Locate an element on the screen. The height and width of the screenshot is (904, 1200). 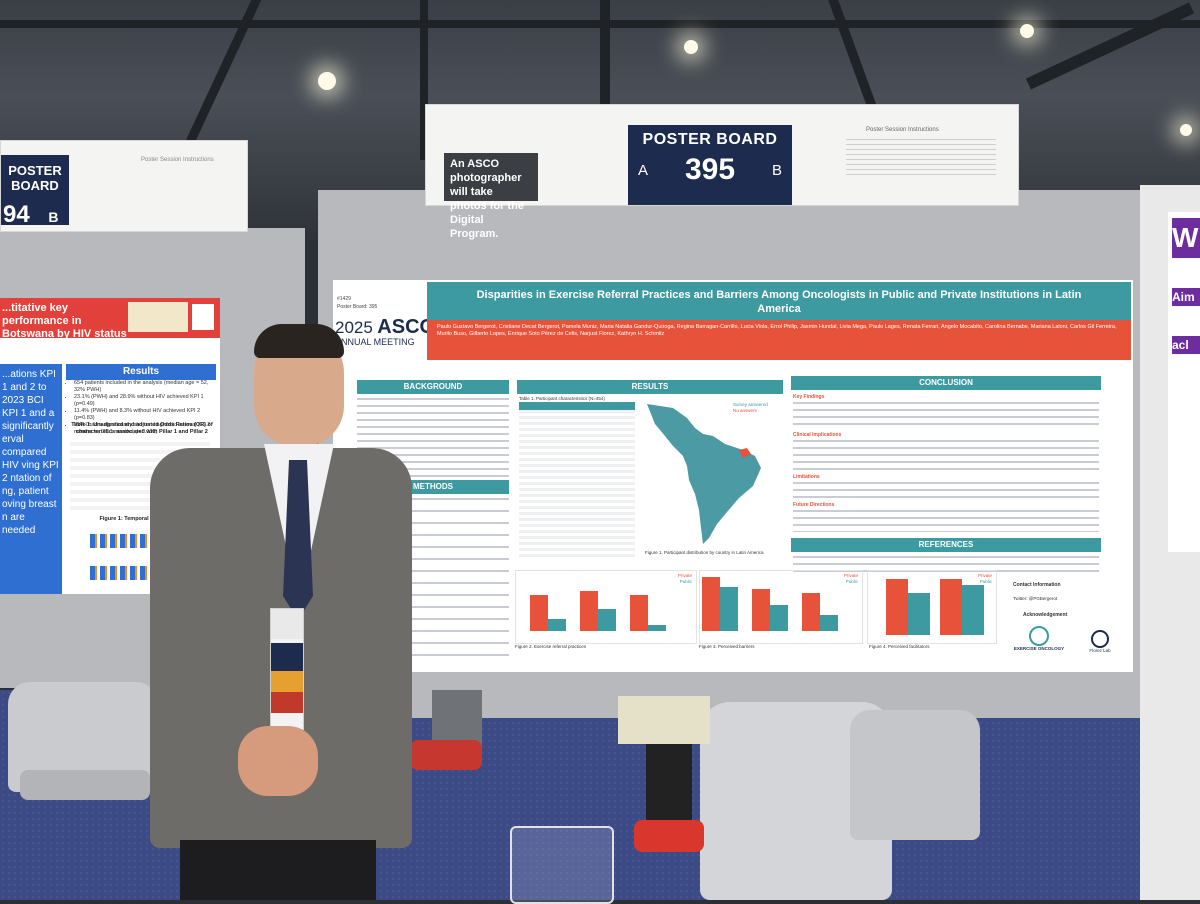
florez-lab-text: Florez Lab is located at coordinates (1100, 650).